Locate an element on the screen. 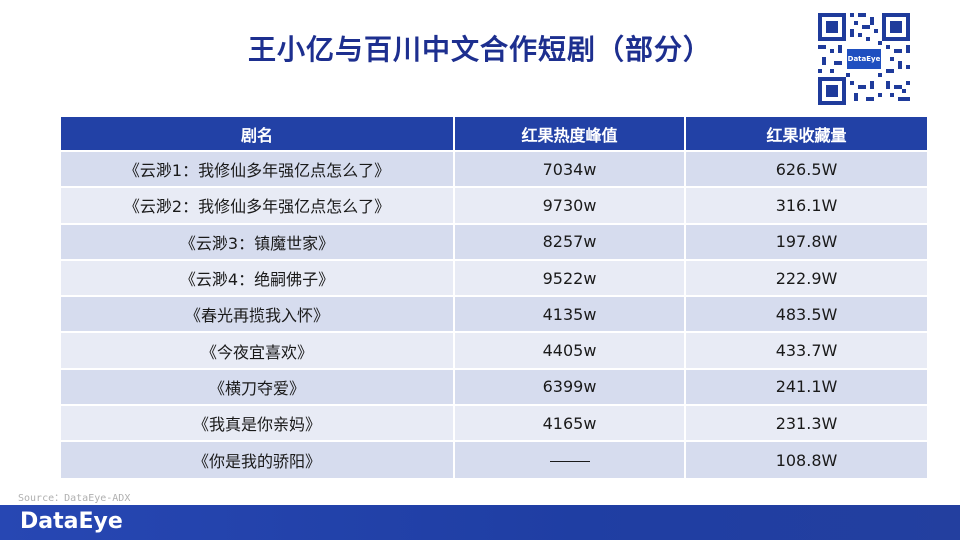 The image size is (960, 540). table-row: 《云渺3：镇魔世家》 8257w 197.8W is located at coordinates (494, 241).